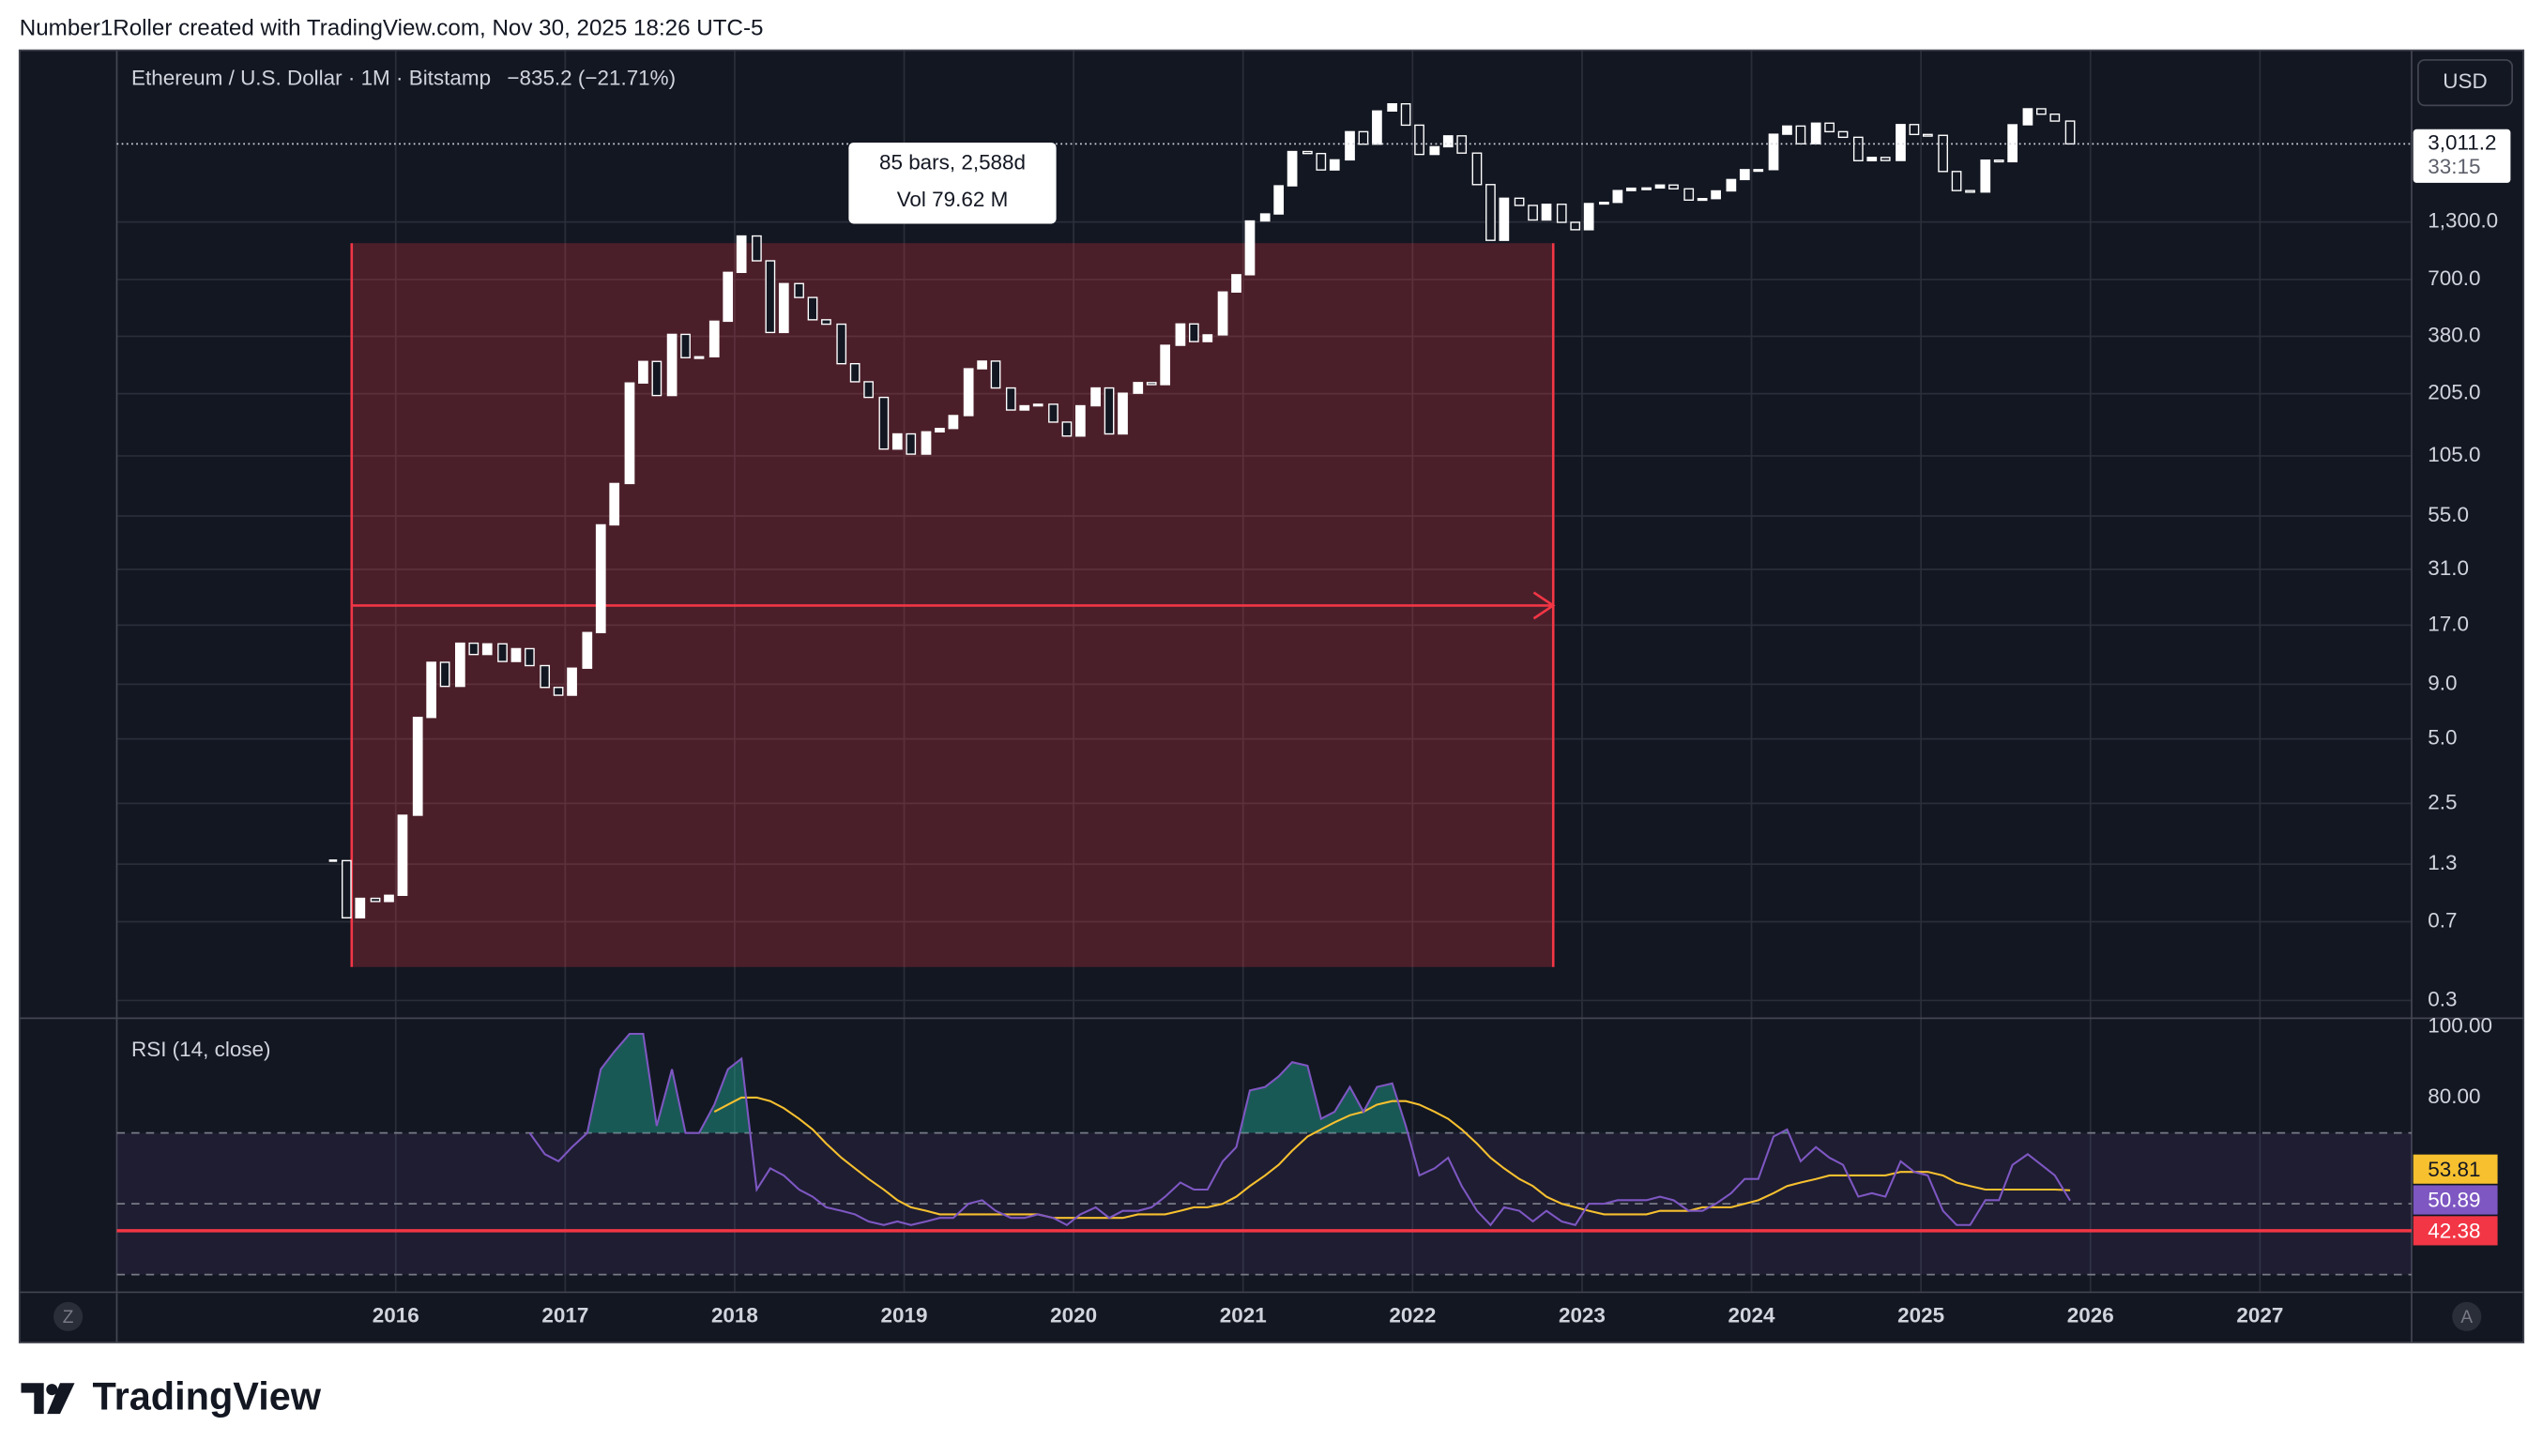 Image resolution: width=2543 pixels, height=1456 pixels. Describe the element at coordinates (591, 78) in the screenshot. I see `price-change: −835.2 (−21.71%)` at that location.